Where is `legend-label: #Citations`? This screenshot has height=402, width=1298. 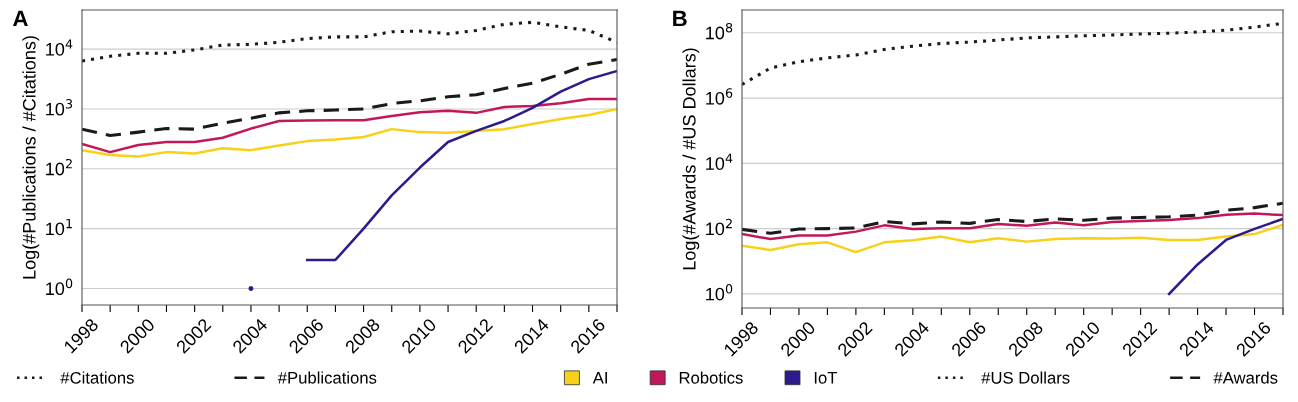 legend-label: #Citations is located at coordinates (97, 377).